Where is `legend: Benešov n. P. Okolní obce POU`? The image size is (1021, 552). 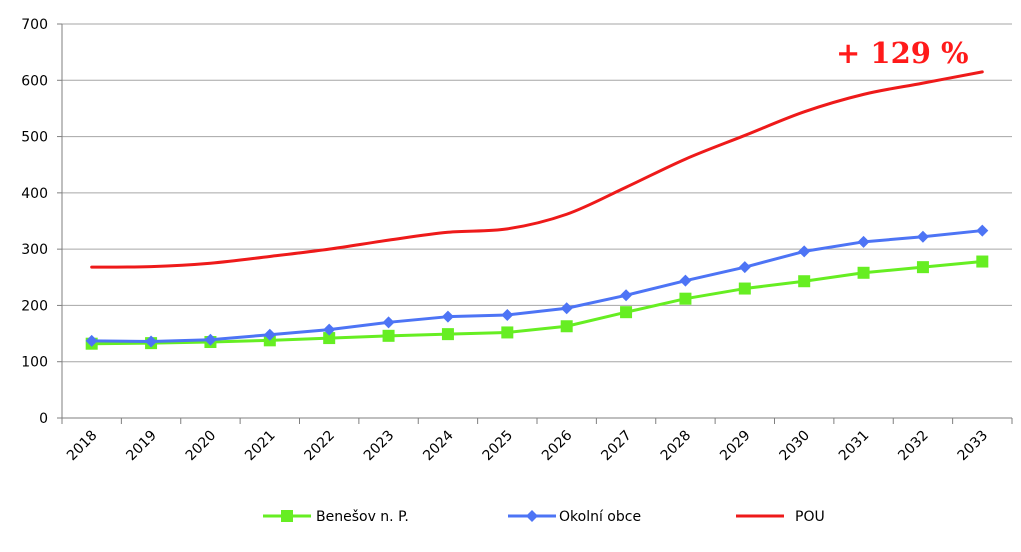
legend: Benešov n. P. Okolní obce POU is located at coordinates (544, 517).